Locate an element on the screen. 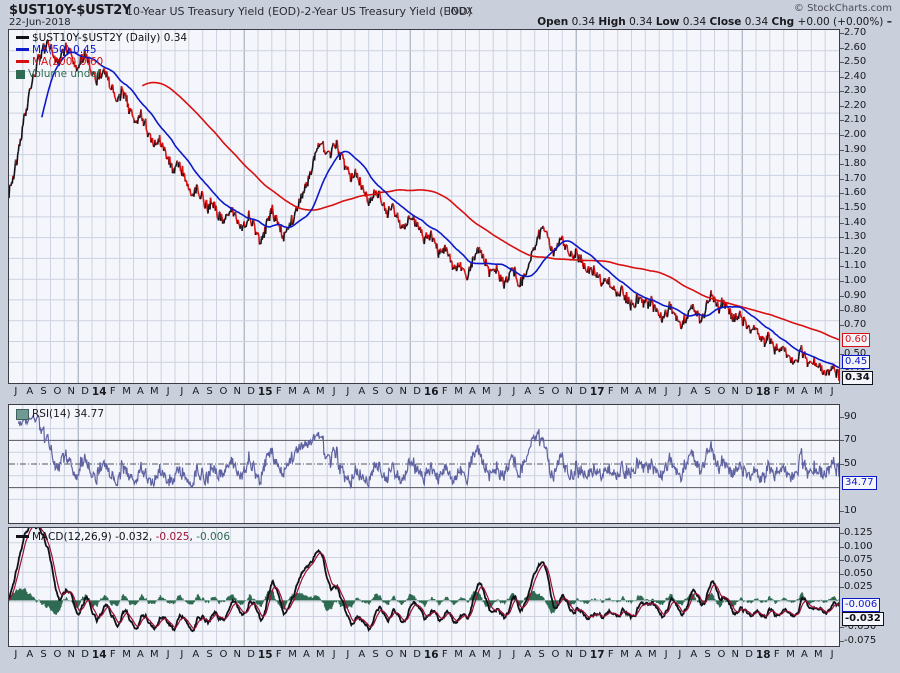 The image size is (900, 673). y-axis-label: 2.20 is located at coordinates (855, 105).